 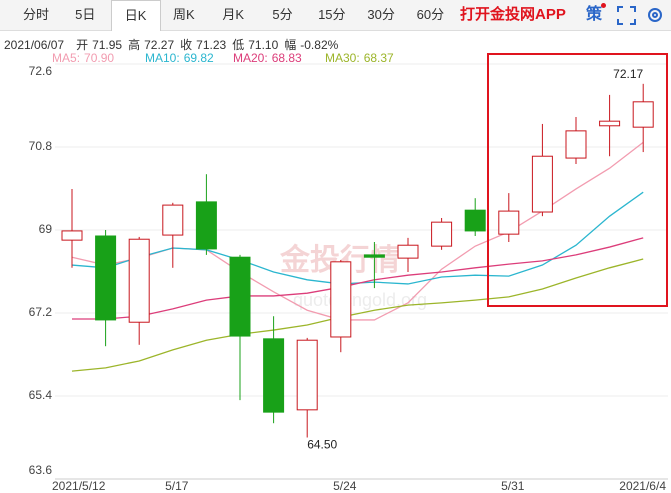 What do you see at coordinates (603, 5) in the screenshot?
I see `notification-dot` at bounding box center [603, 5].